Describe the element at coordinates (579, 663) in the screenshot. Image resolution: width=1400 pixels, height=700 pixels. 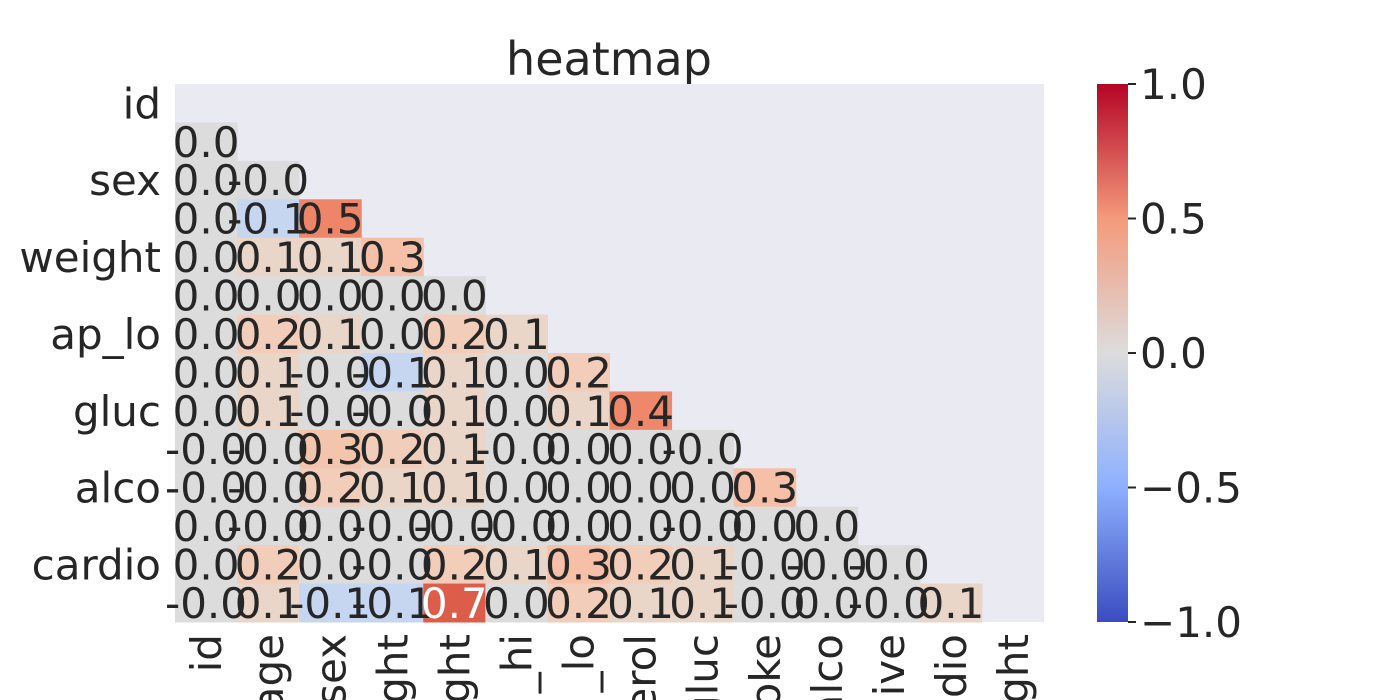
I see `x-tick-label: _lo` at that location.